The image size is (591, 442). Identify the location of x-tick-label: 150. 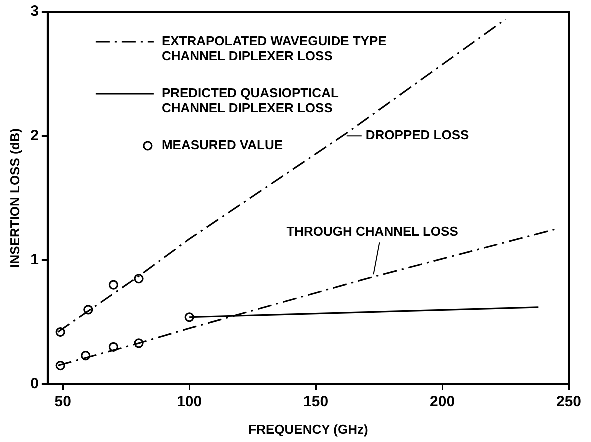
(316, 402).